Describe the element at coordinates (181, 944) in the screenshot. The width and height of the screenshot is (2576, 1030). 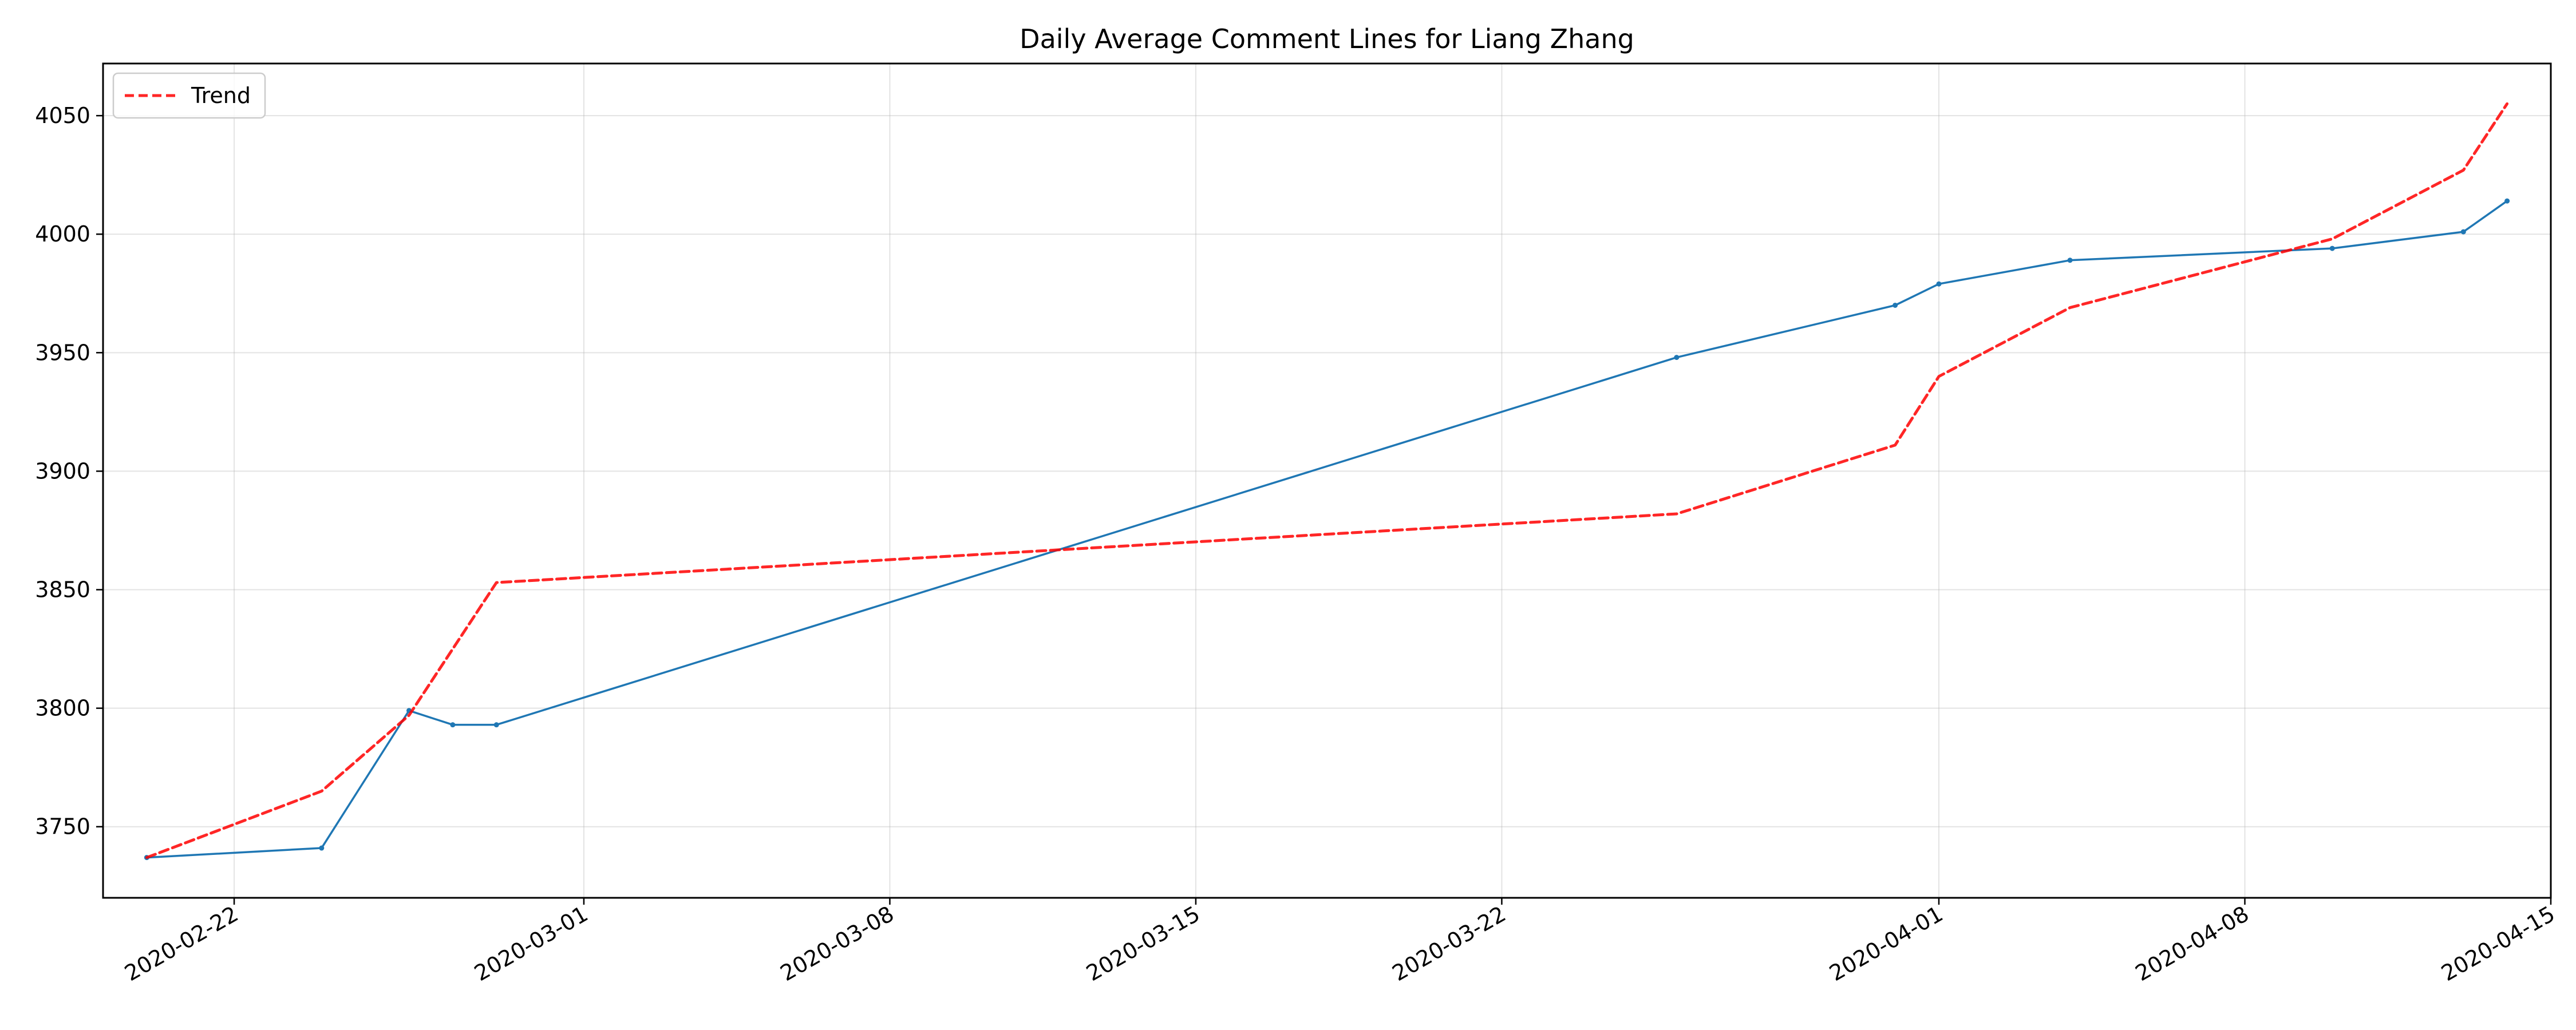
I see `x-tick-label: 2020-02-22` at that location.